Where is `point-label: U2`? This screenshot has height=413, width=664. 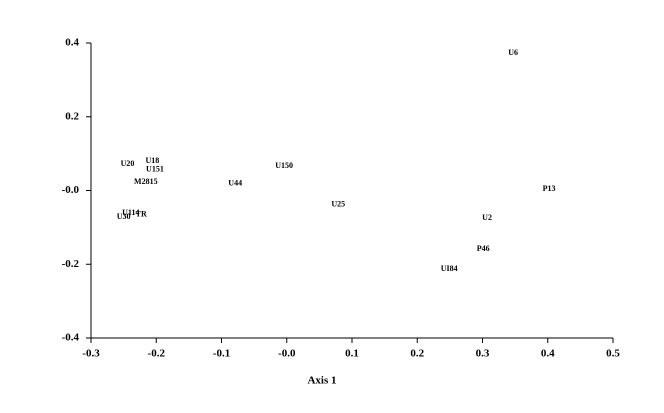
point-label: U2 is located at coordinates (487, 217).